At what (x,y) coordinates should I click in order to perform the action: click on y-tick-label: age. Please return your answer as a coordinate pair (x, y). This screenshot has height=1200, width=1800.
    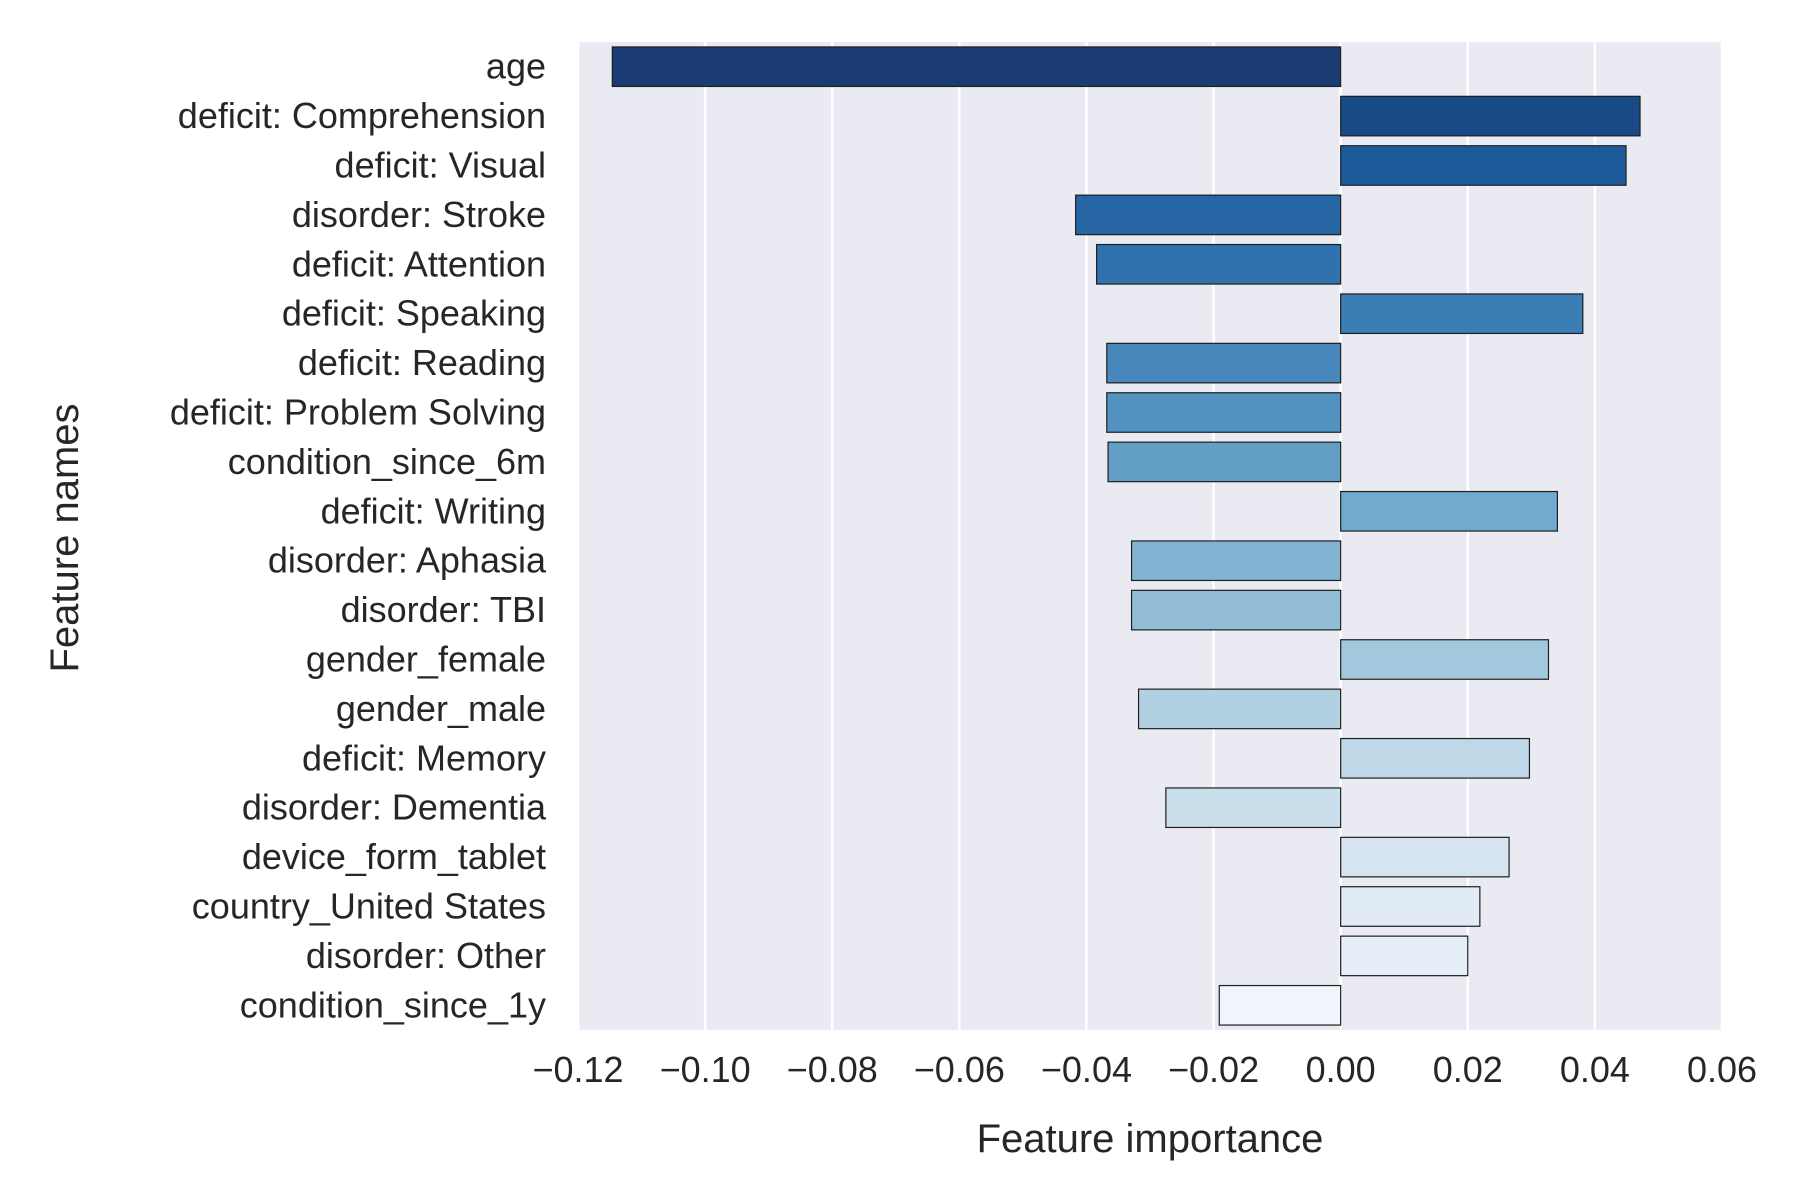
    Looking at the image, I should click on (516, 66).